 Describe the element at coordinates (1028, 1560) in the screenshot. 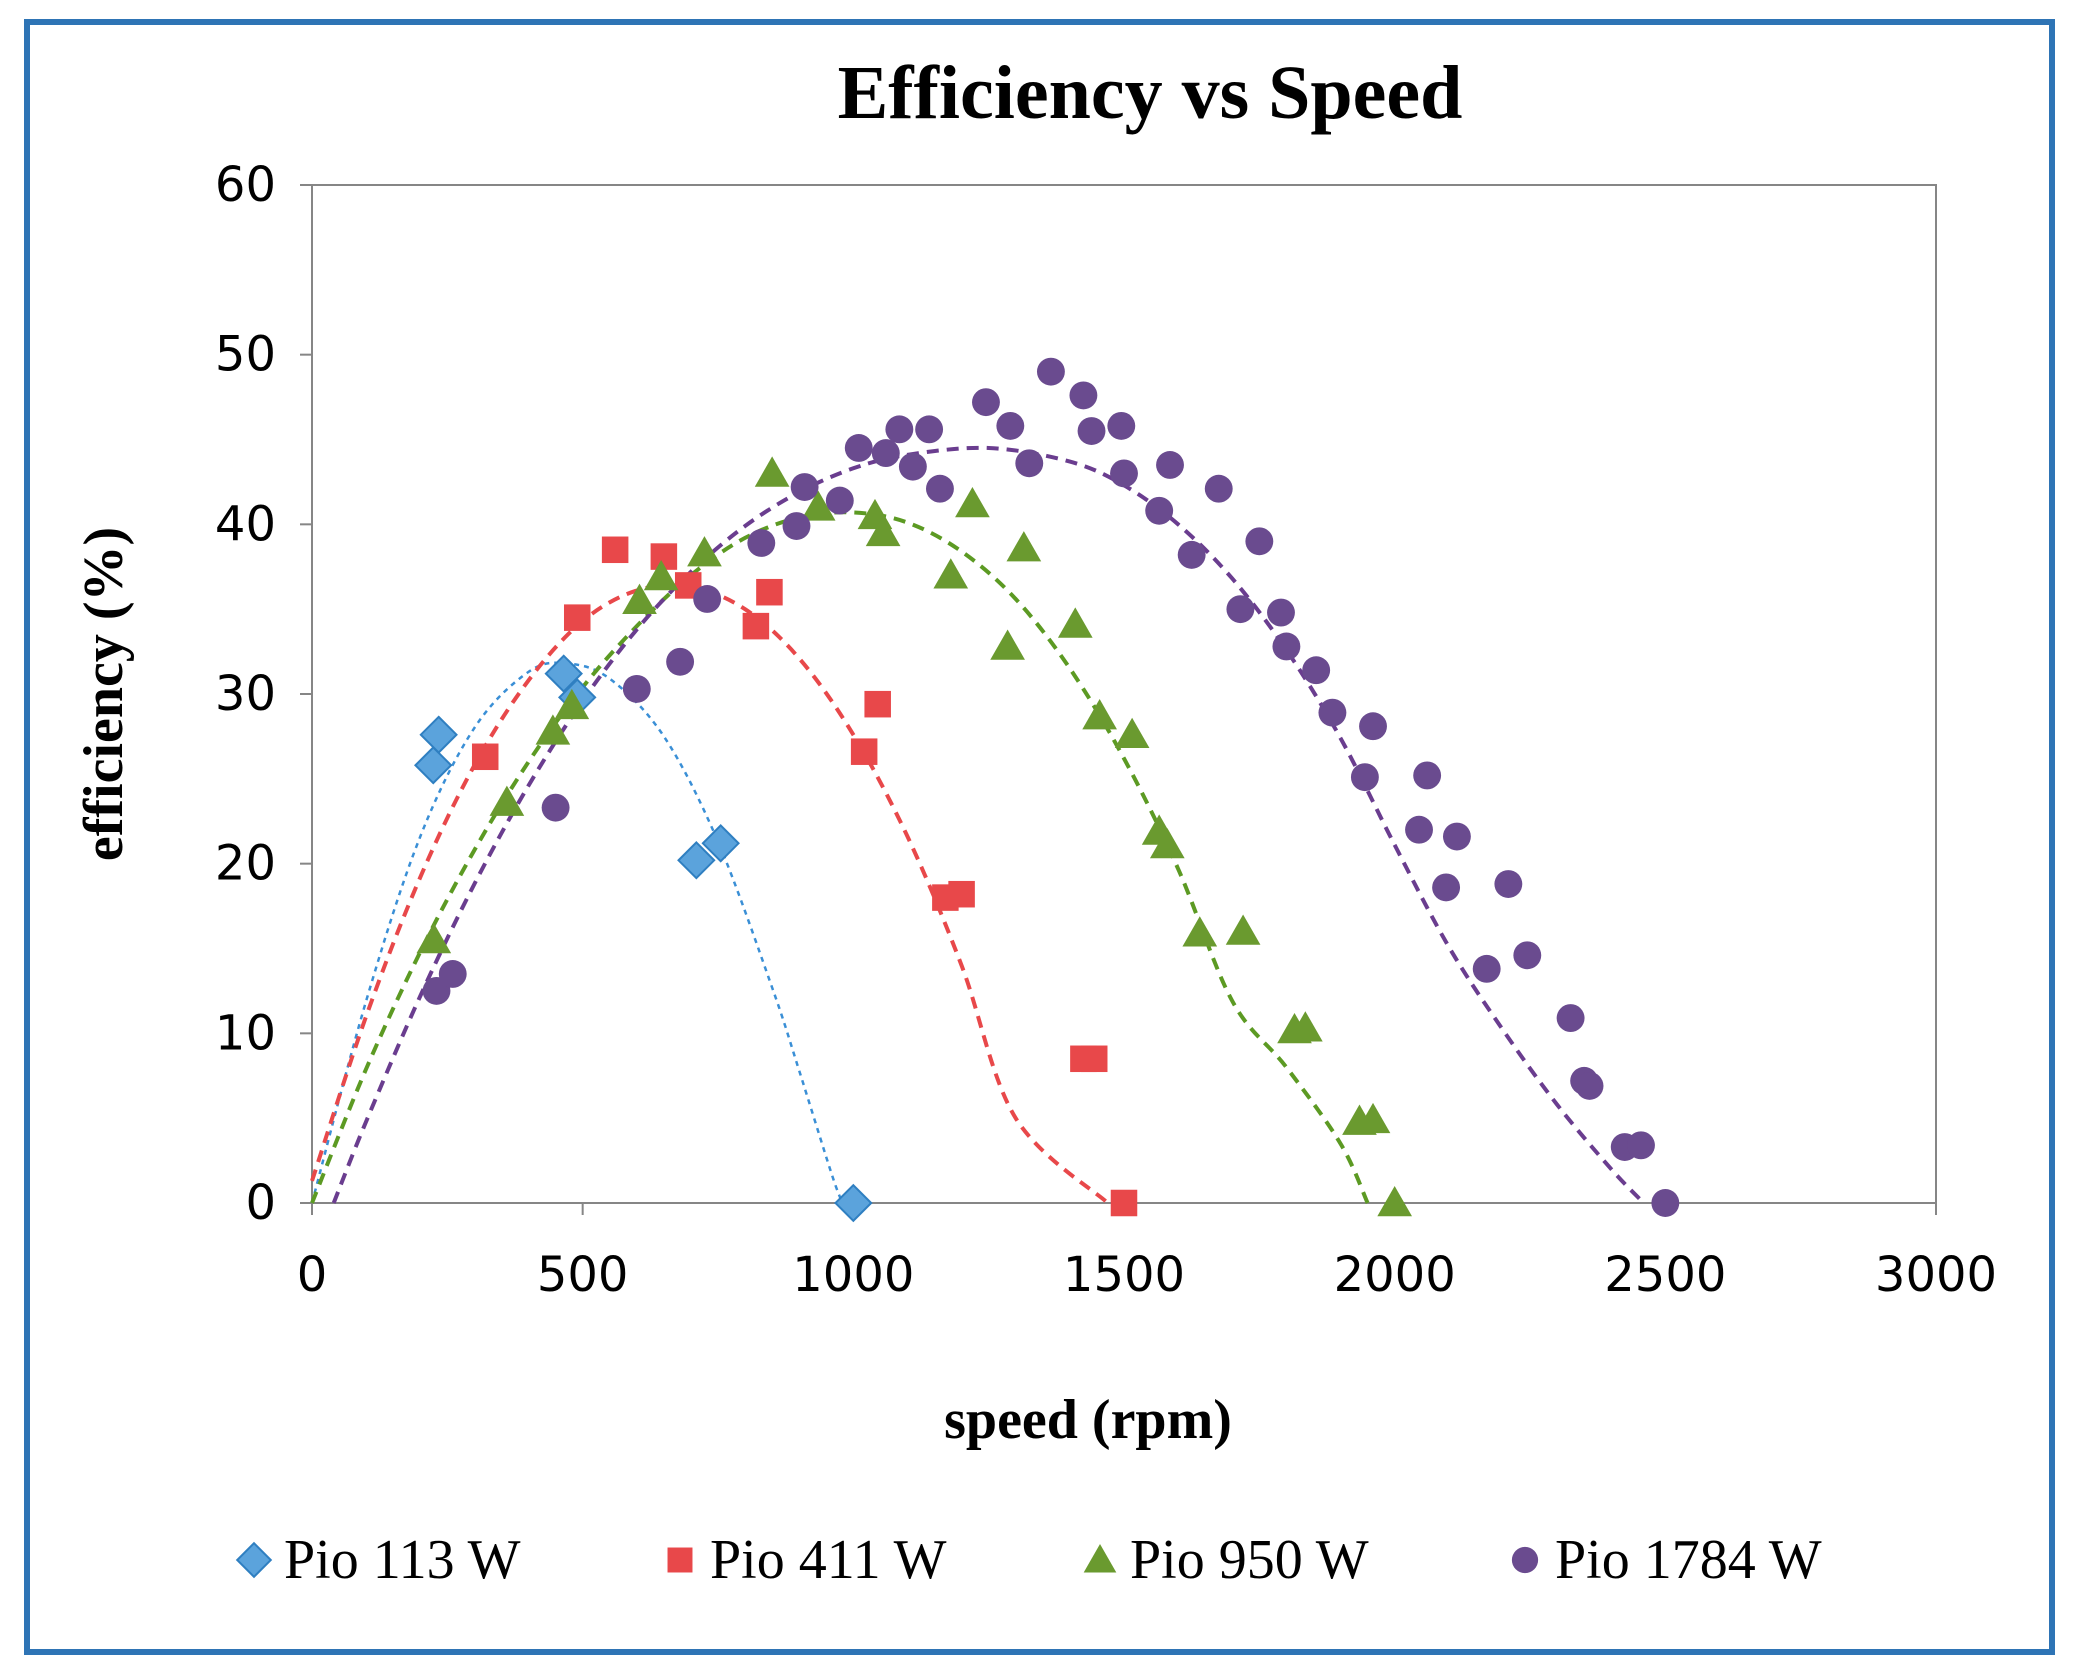

I see `legend: Pio 113 W Pio 411 W Pio 950 W Pio 1784 W` at that location.